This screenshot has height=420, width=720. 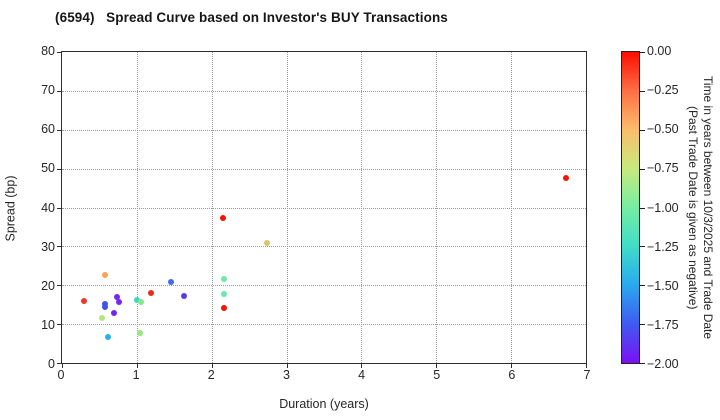 What do you see at coordinates (48, 207) in the screenshot?
I see `y-tick-label: 40` at bounding box center [48, 207].